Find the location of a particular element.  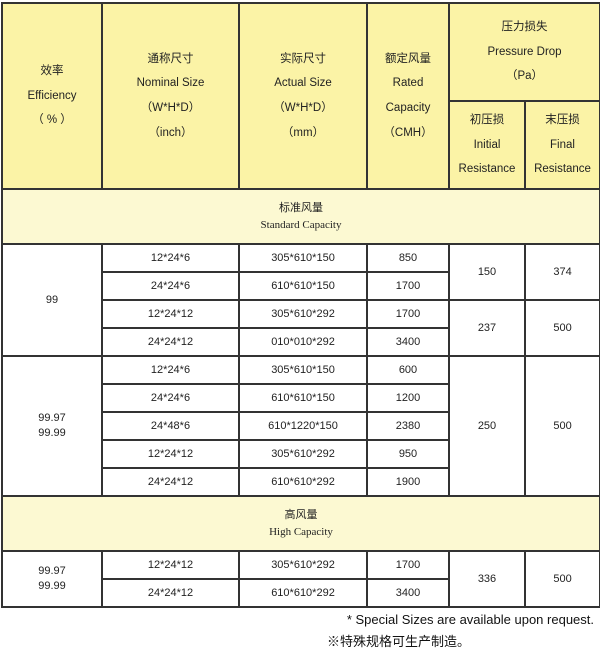

header-line: Nominal Size is located at coordinates (170, 83).